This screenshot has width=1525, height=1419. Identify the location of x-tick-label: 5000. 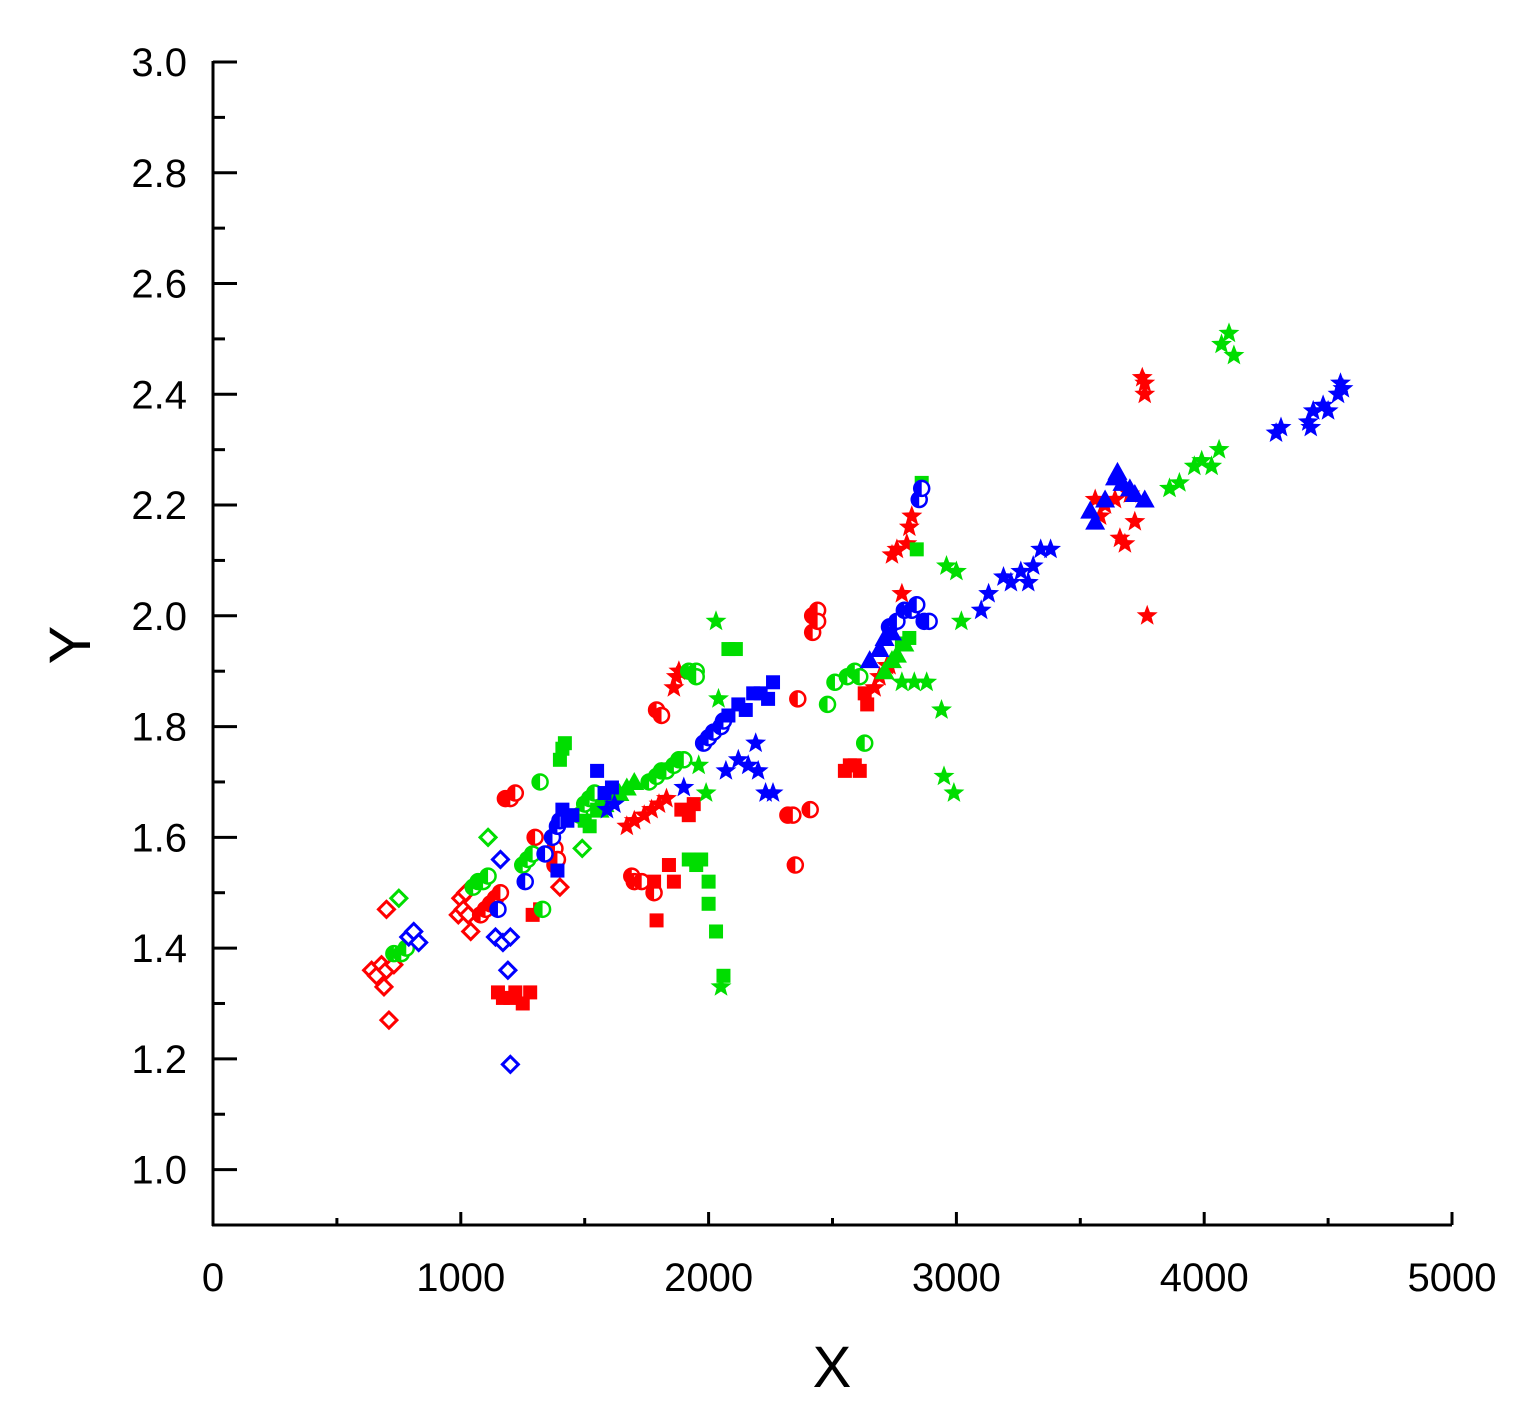
(1452, 1278).